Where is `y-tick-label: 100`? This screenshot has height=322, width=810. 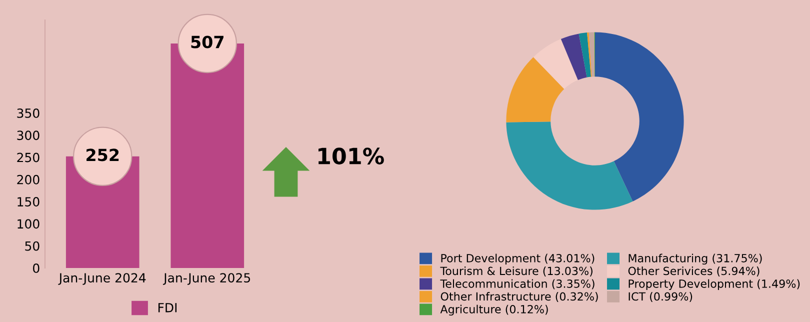
y-tick-label: 100 is located at coordinates (29, 224).